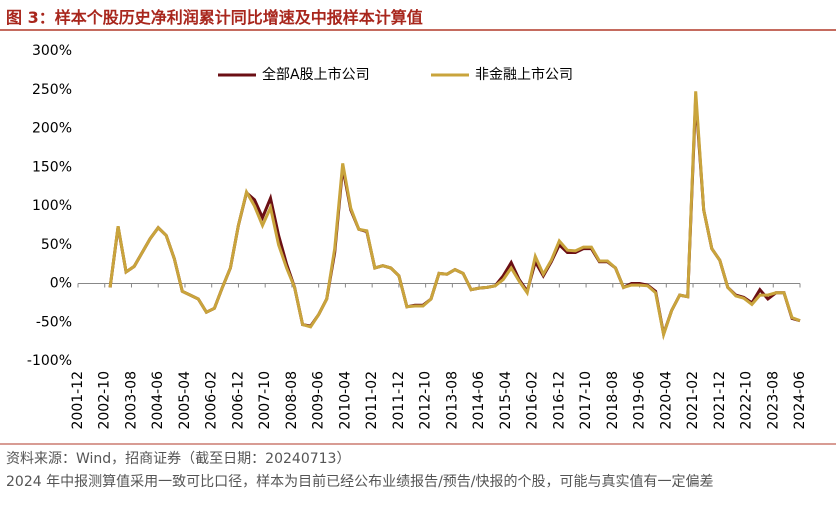 The image size is (836, 521). What do you see at coordinates (720, 400) in the screenshot?
I see `x-tick-label: 2021-12` at bounding box center [720, 400].